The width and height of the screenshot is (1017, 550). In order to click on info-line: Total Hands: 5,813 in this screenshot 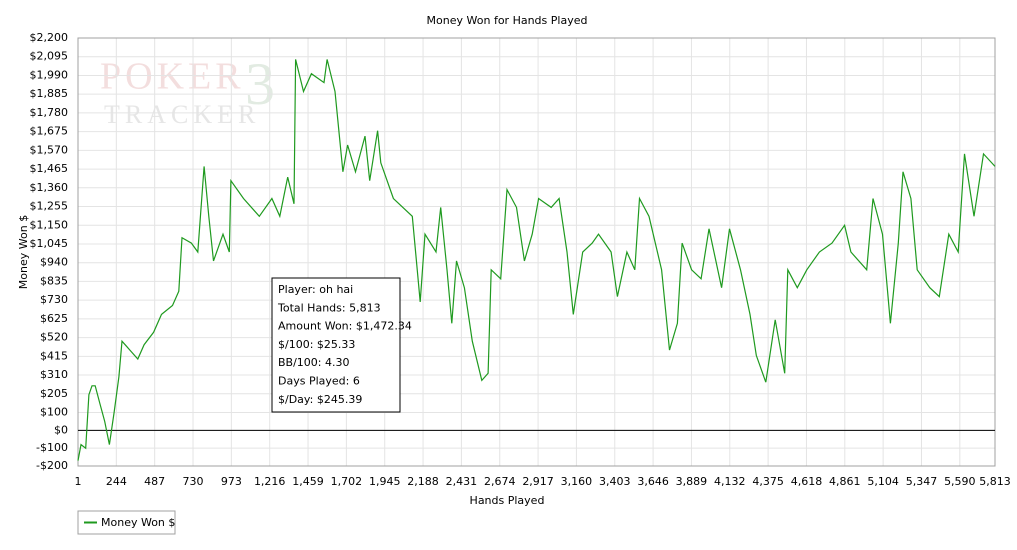, I will do `click(329, 307)`.